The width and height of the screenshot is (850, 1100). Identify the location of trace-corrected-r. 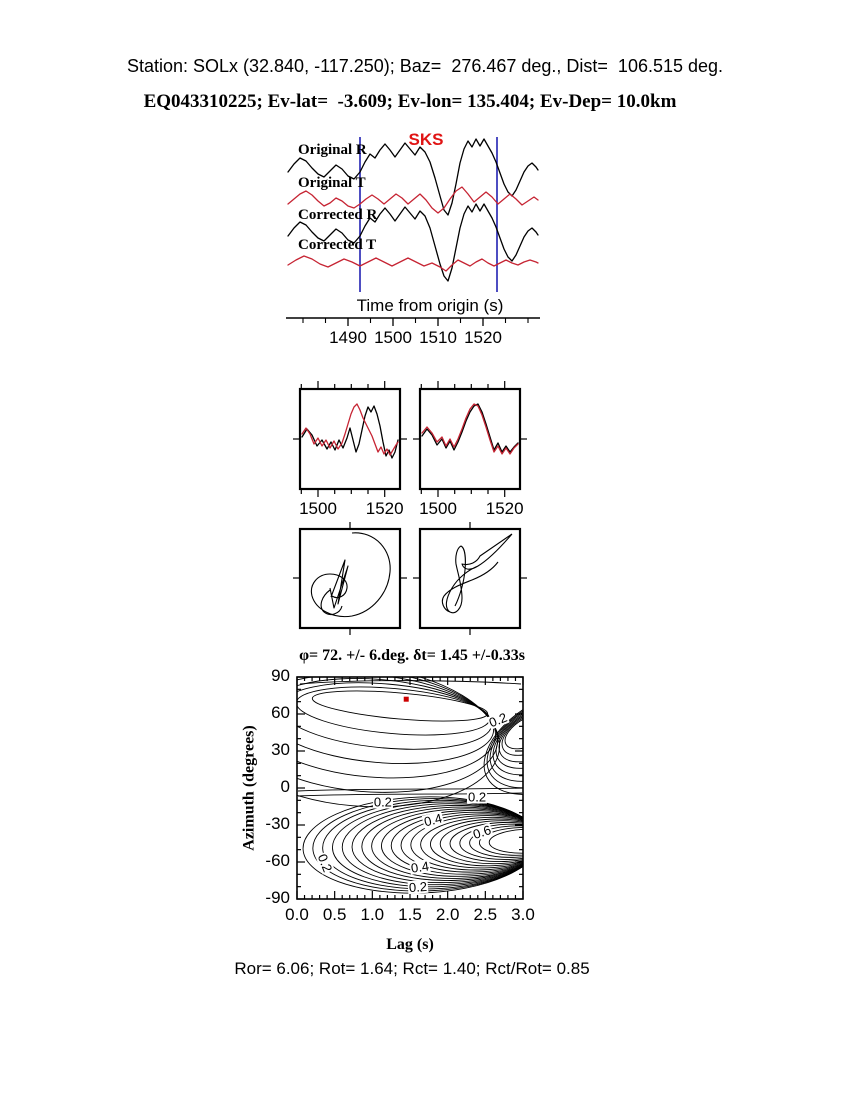
(413, 242).